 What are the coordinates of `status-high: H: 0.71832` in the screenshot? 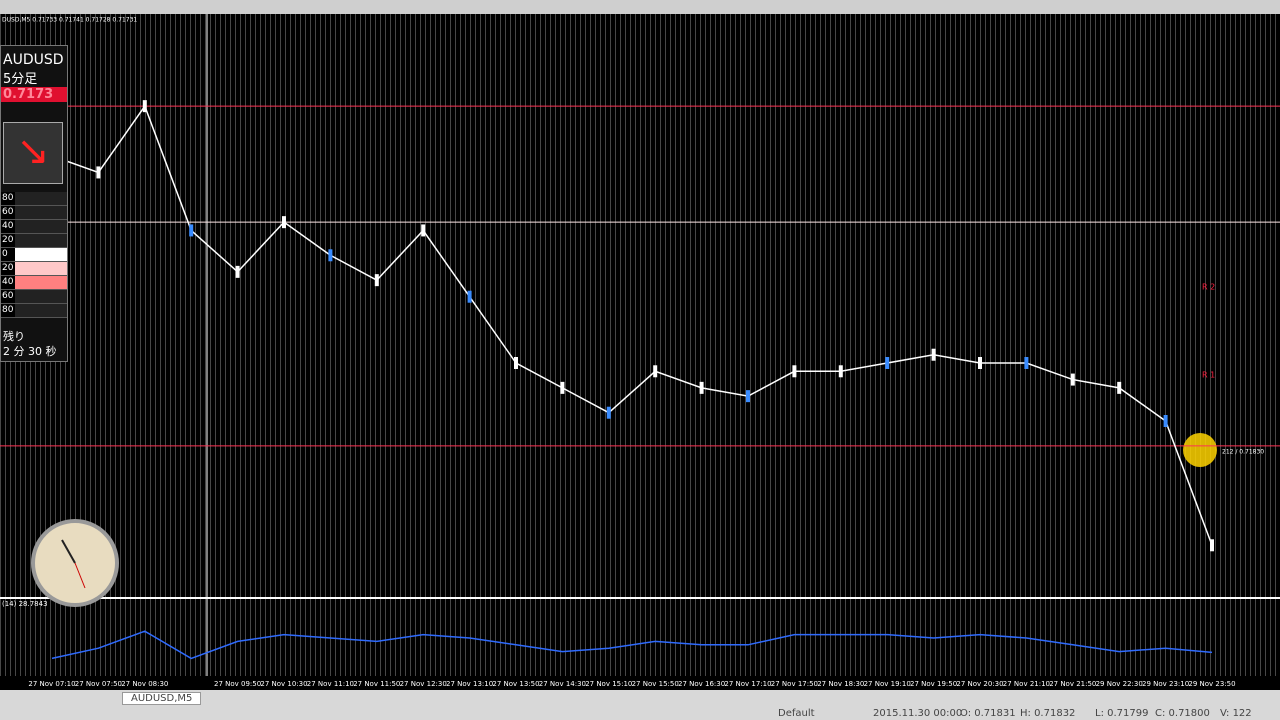 It's located at (1048, 713).